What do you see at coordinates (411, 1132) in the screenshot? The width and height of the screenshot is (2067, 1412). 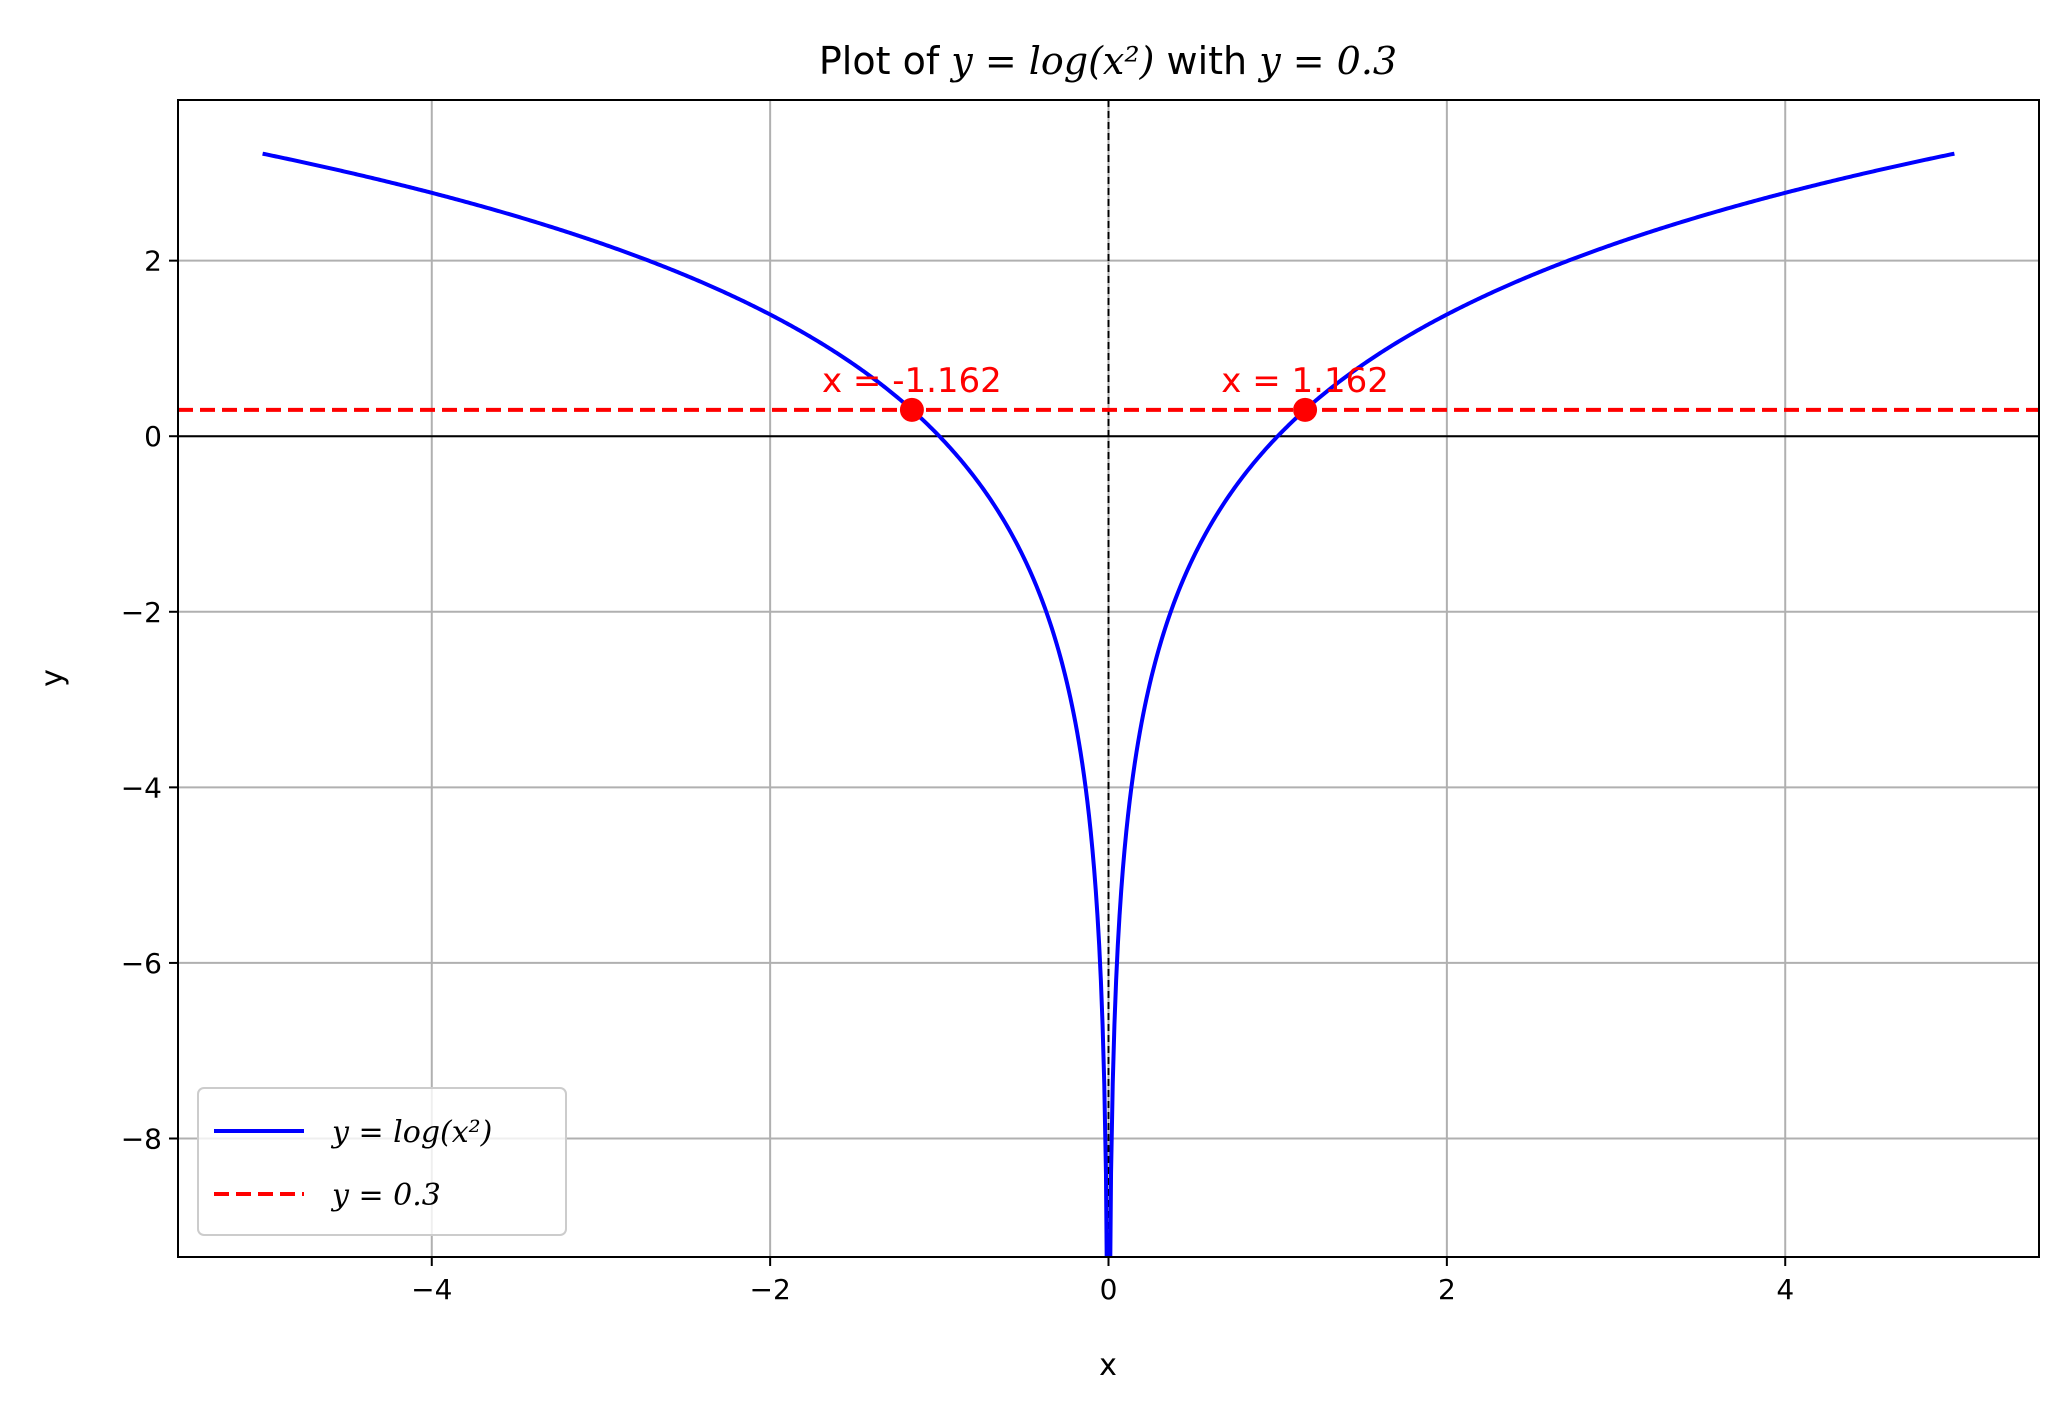 I see `legend-label-curve: y = log(x²)` at bounding box center [411, 1132].